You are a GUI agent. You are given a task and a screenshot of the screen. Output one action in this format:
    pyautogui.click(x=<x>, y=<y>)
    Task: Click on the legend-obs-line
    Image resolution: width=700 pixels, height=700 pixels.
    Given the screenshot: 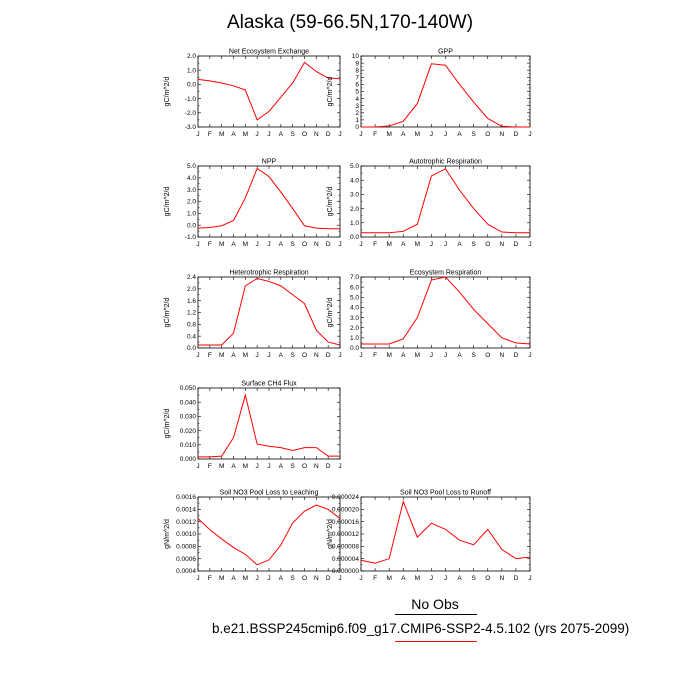 What is the action you would take?
    pyautogui.click(x=436, y=614)
    